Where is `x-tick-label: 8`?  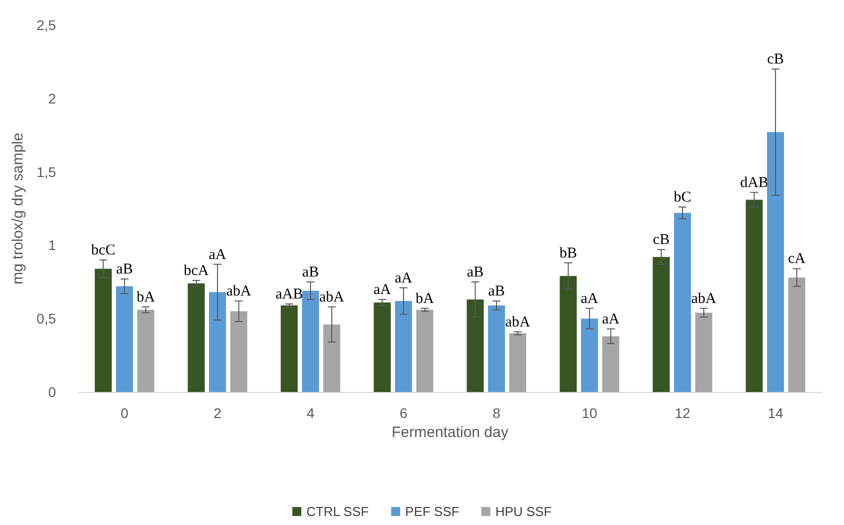 x-tick-label: 8 is located at coordinates (496, 413).